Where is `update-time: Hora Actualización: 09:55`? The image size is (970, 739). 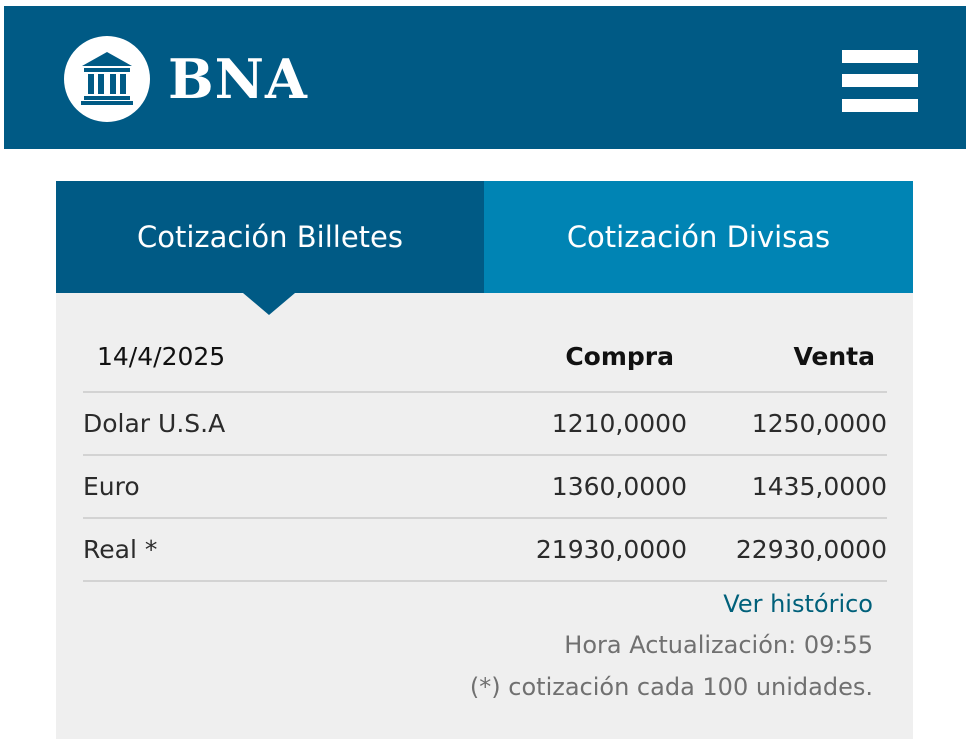 update-time: Hora Actualización: 09:55 is located at coordinates (718, 645).